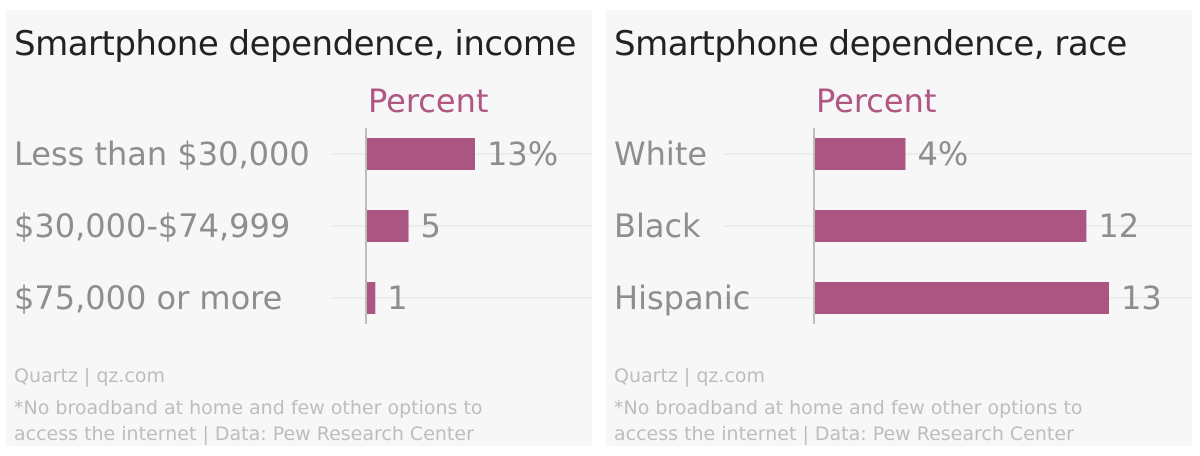 The height and width of the screenshot is (456, 1200). I want to click on category-label: White, so click(660, 154).